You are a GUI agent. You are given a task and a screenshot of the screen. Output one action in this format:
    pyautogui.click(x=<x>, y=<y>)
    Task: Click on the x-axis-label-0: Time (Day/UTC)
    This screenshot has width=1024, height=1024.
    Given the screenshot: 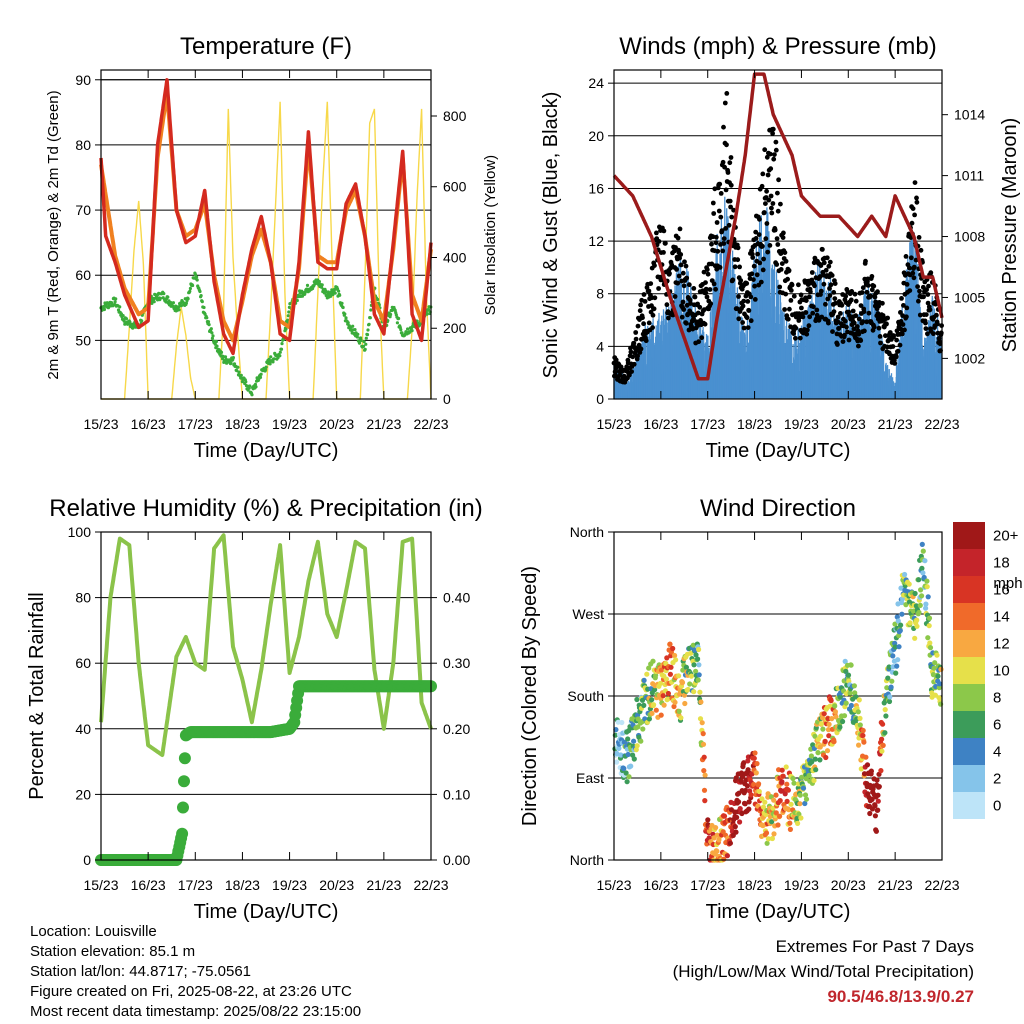 What is the action you would take?
    pyautogui.click(x=266, y=451)
    